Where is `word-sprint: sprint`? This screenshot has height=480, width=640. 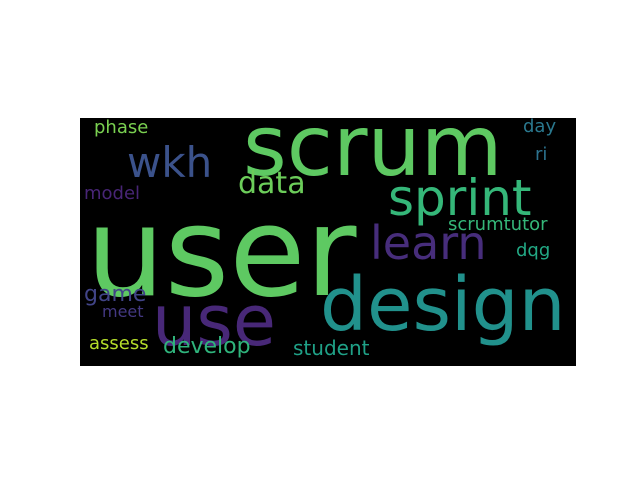
word-sprint: sprint is located at coordinates (460, 198).